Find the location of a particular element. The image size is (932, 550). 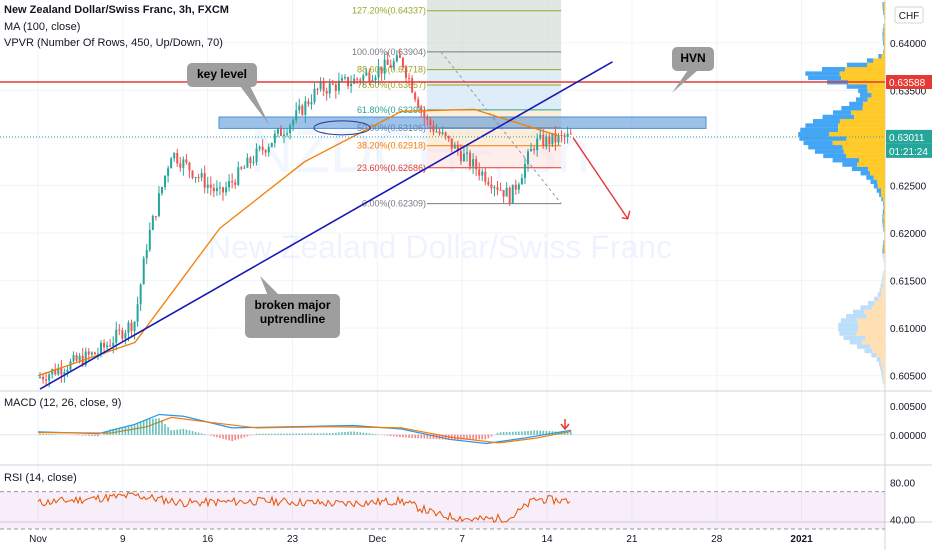

trendline-note-text: broken major is located at coordinates (292, 305).